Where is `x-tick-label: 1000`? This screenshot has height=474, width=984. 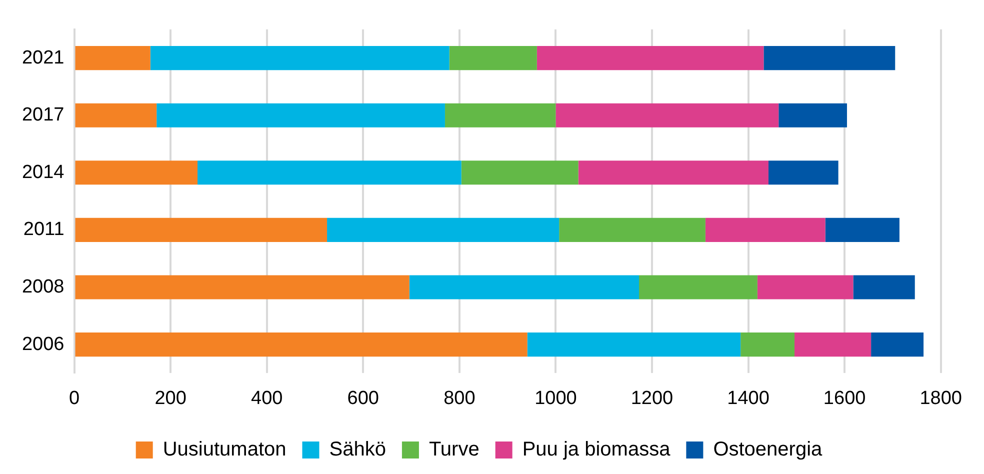
x-tick-label: 1000 is located at coordinates (555, 398).